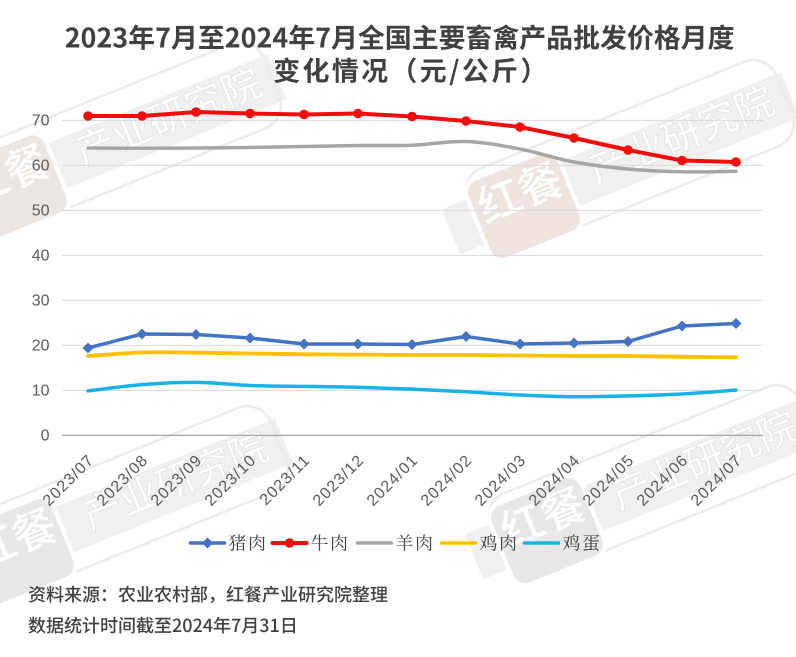 Image resolution: width=796 pixels, height=657 pixels. Describe the element at coordinates (41, 391) in the screenshot. I see `svg-text: 10` at that location.